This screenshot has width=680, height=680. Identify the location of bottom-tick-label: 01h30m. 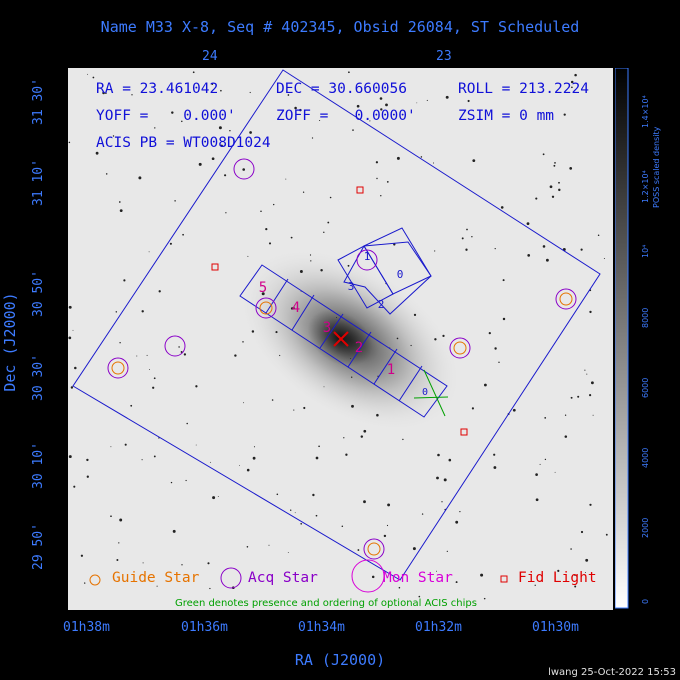
(555, 627).